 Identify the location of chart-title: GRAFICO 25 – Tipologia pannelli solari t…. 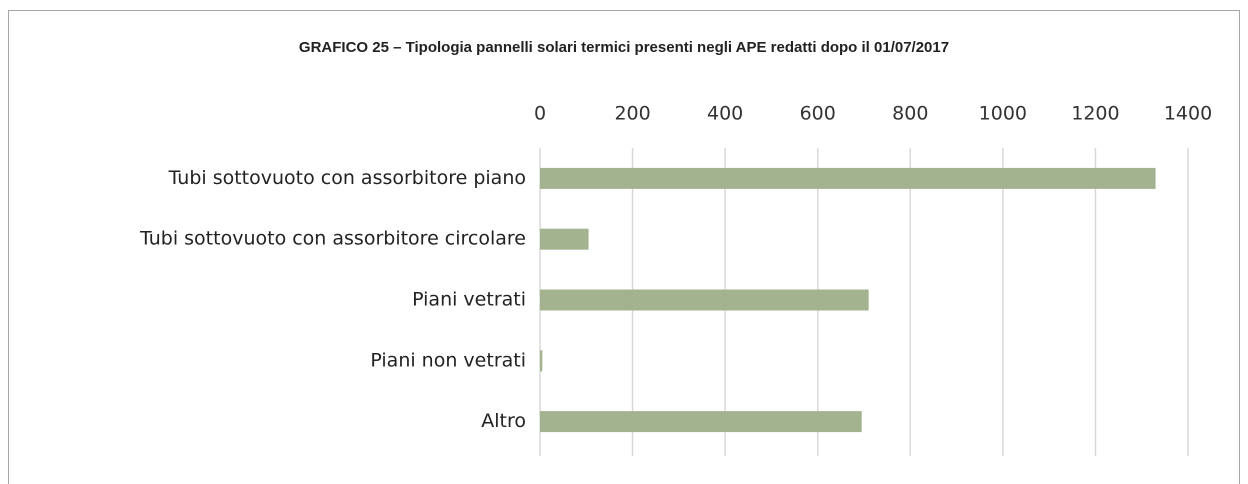
(624, 47).